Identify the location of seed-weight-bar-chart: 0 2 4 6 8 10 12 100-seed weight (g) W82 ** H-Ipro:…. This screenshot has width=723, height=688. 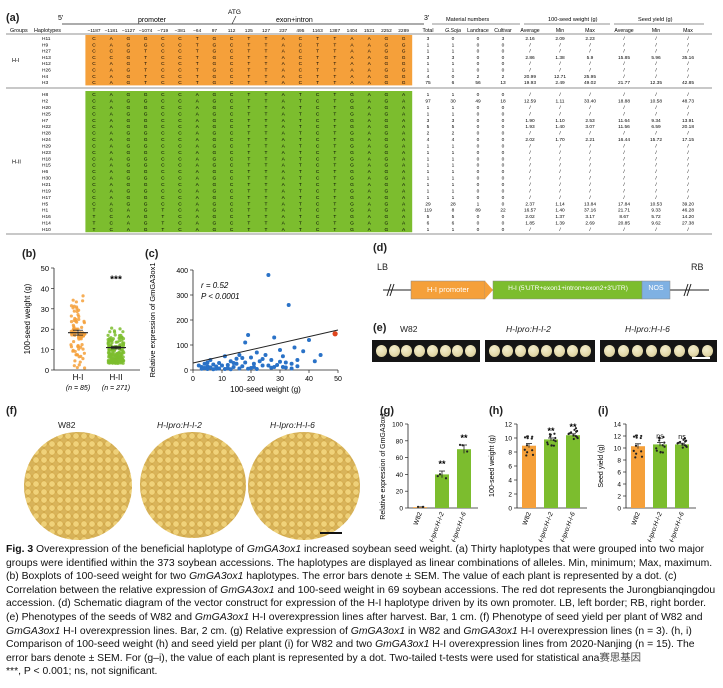
(538, 482).